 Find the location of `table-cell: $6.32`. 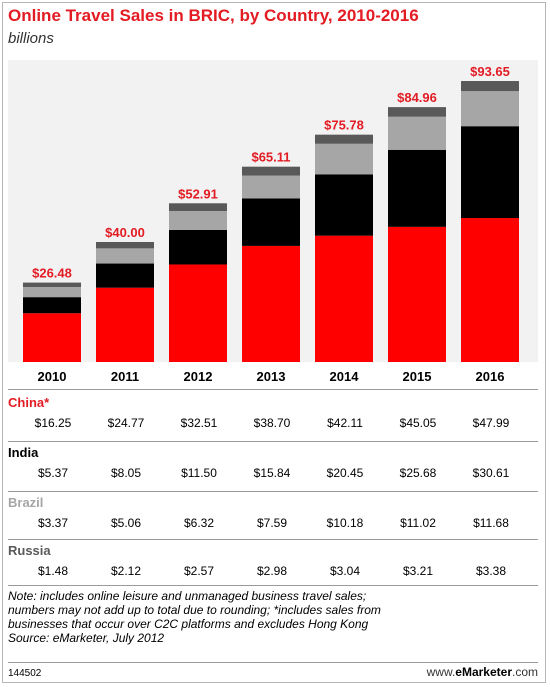

table-cell: $6.32 is located at coordinates (199, 523).